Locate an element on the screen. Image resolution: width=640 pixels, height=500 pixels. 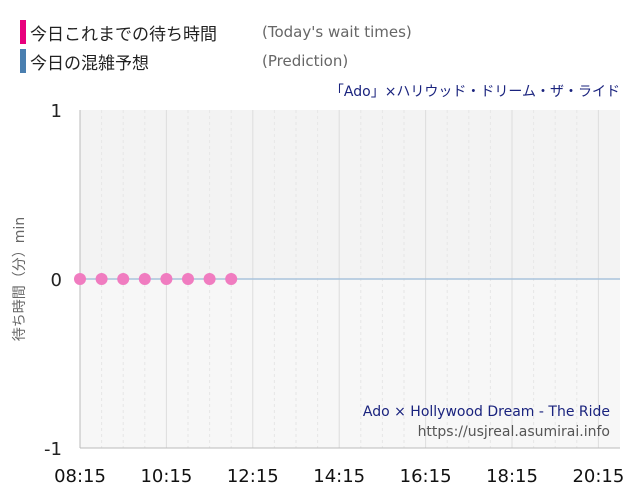
legend-label-prediction: 今日の混雑予想 is located at coordinates (89, 63).